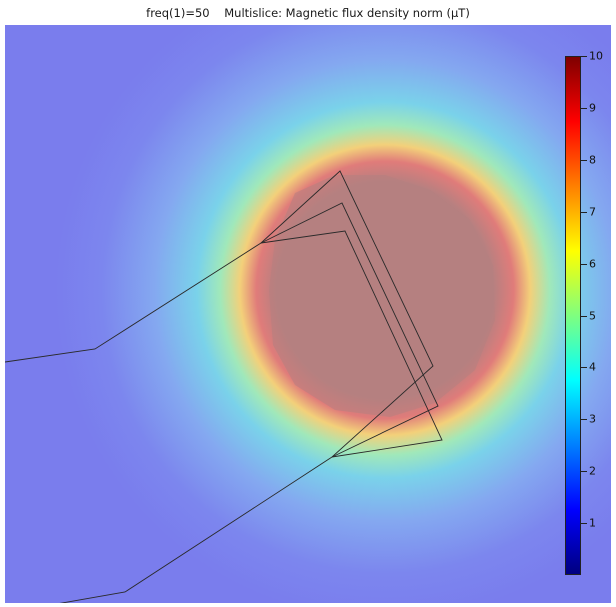  I want to click on colorbar-tick-label: 2, so click(592, 471).